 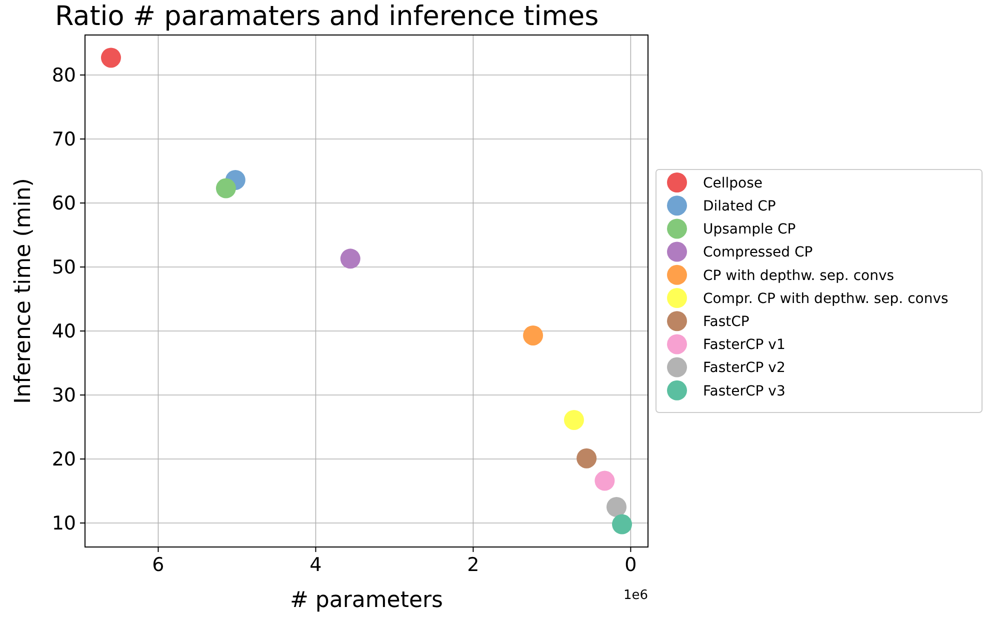 I want to click on text: 1e6, so click(x=635, y=595).